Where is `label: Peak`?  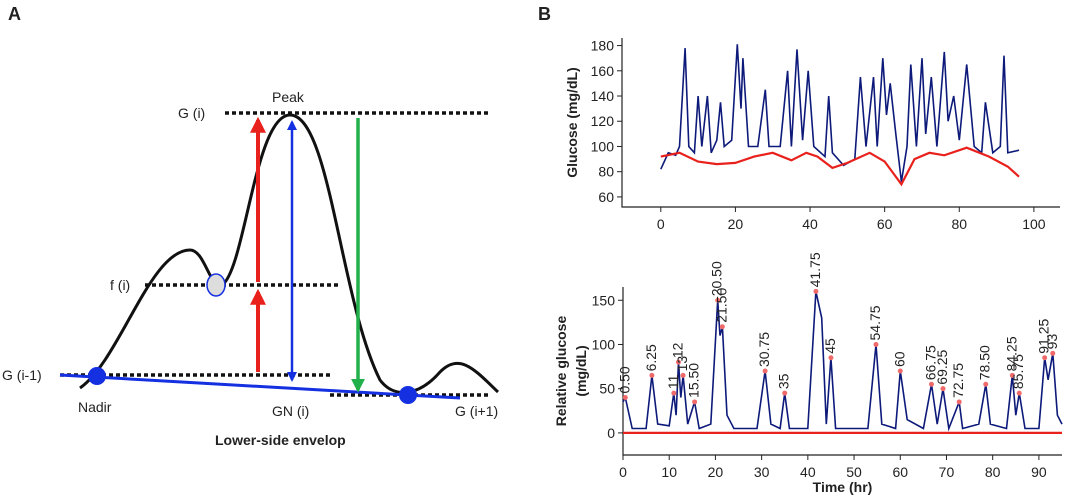
label: Peak is located at coordinates (288, 97).